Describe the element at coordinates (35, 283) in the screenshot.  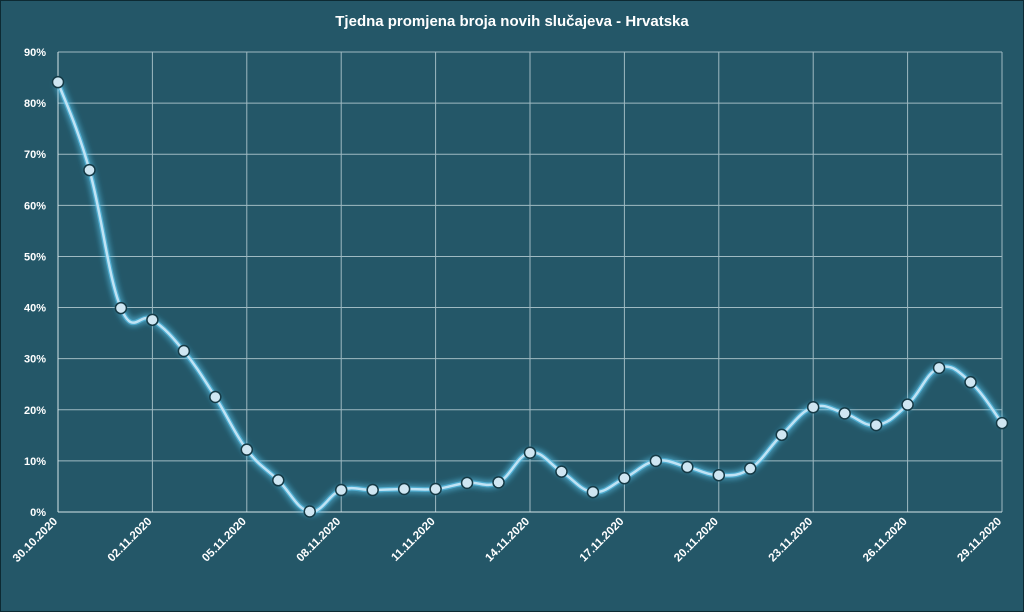
I see `y-tick-labels: 0% 10% 20% 30% 40% 50% 60% 70% 80% 90%` at that location.